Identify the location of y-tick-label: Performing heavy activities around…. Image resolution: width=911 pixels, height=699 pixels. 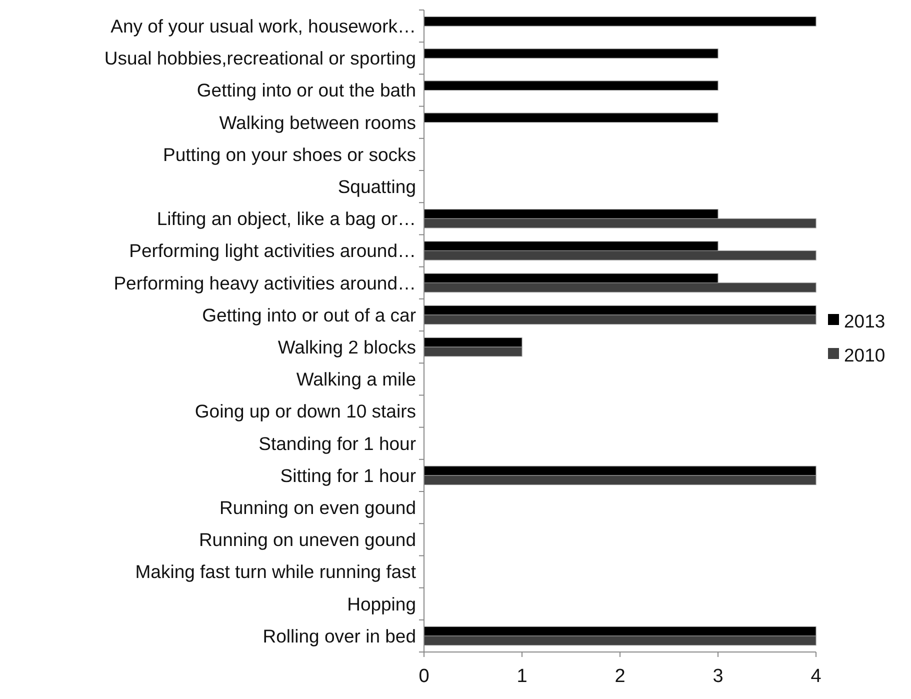
(265, 283).